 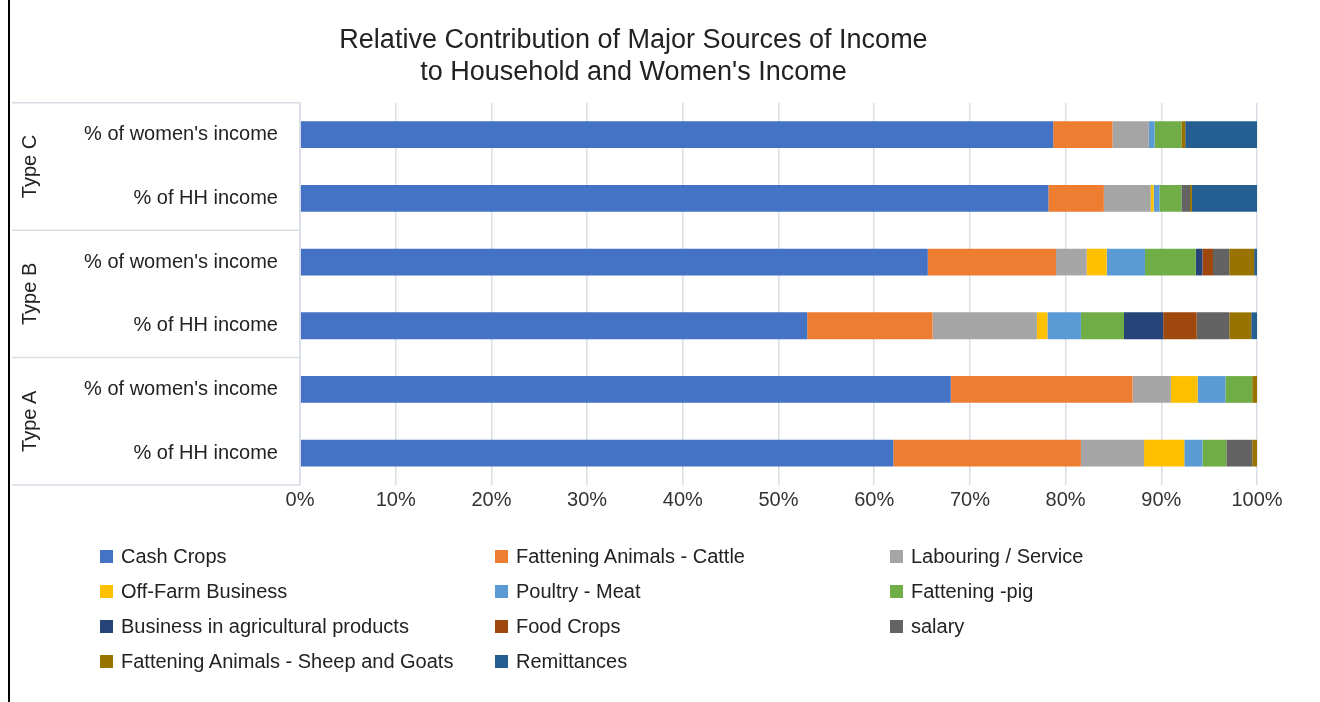 What do you see at coordinates (28, 166) in the screenshot?
I see `text: Type C` at bounding box center [28, 166].